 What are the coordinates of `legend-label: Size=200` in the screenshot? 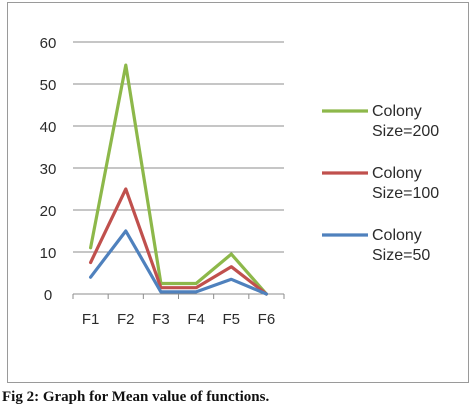 It's located at (405, 131).